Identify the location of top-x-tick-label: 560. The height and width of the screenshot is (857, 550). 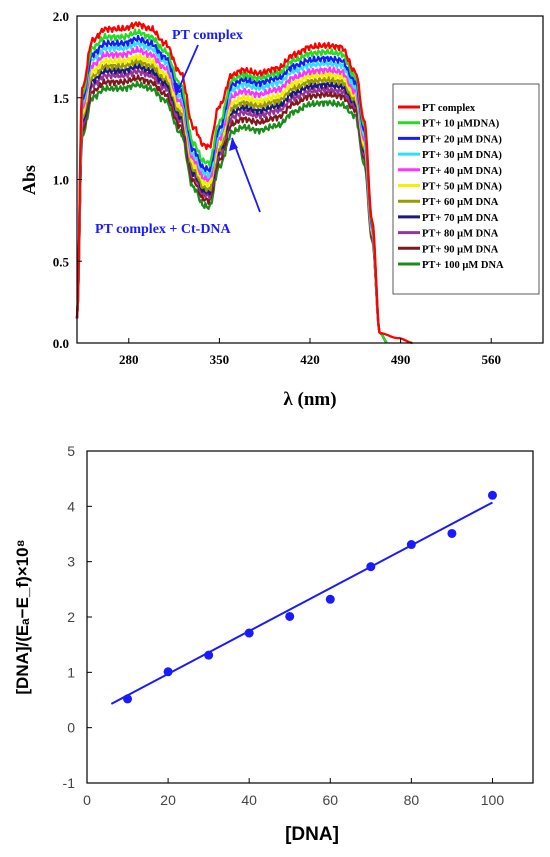
(491, 359).